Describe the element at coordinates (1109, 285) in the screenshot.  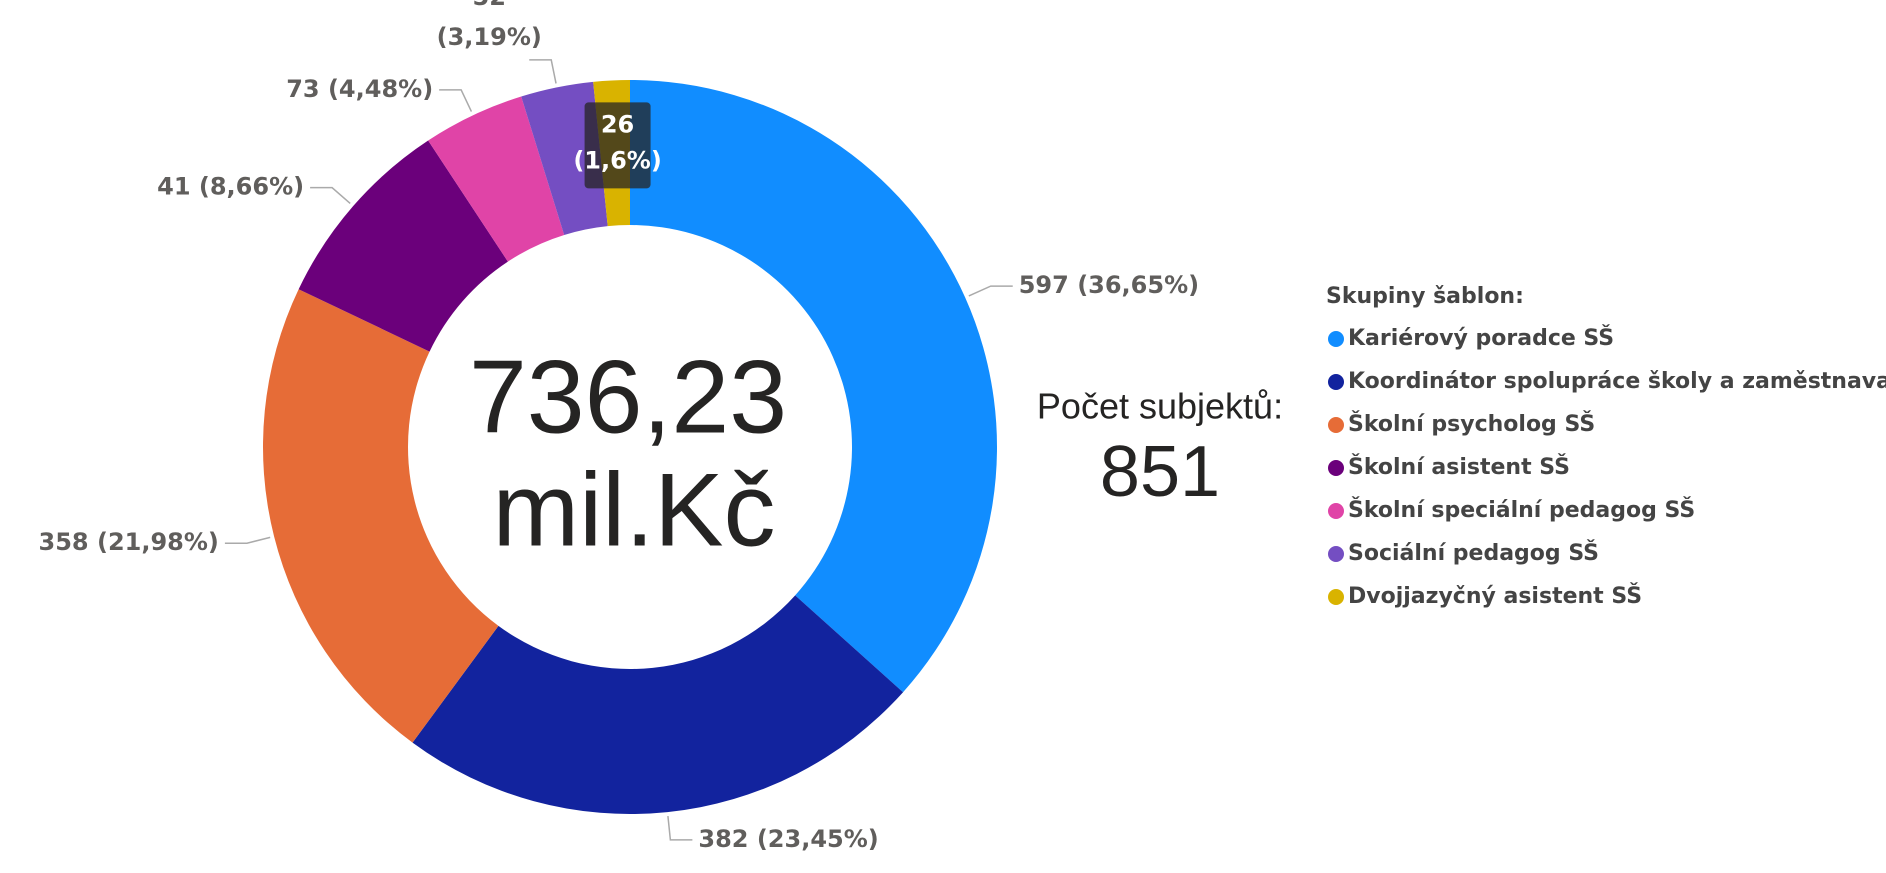
I see `data-label: 597 (36,65%)` at that location.